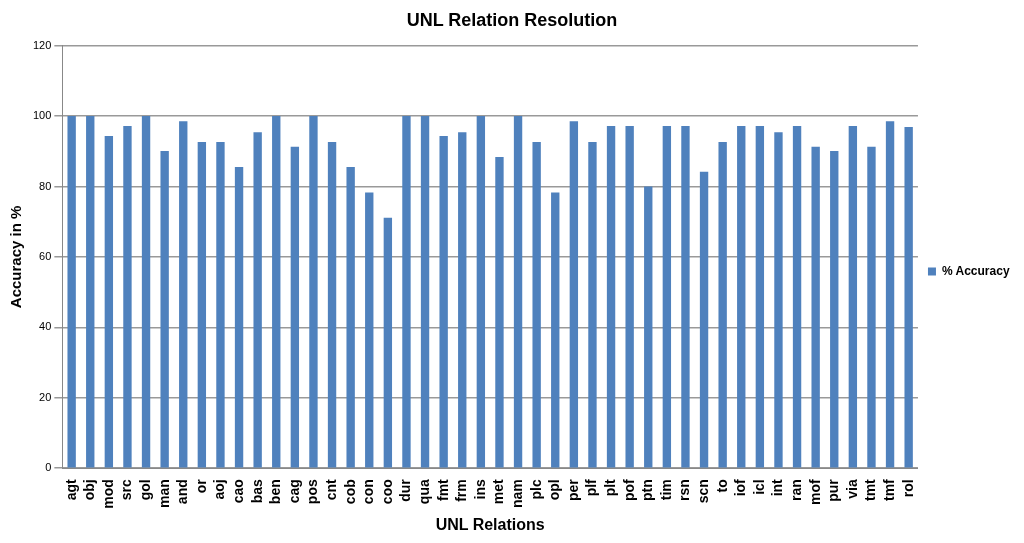 The height and width of the screenshot is (543, 1024). I want to click on x-tick-label: or, so click(200, 486).